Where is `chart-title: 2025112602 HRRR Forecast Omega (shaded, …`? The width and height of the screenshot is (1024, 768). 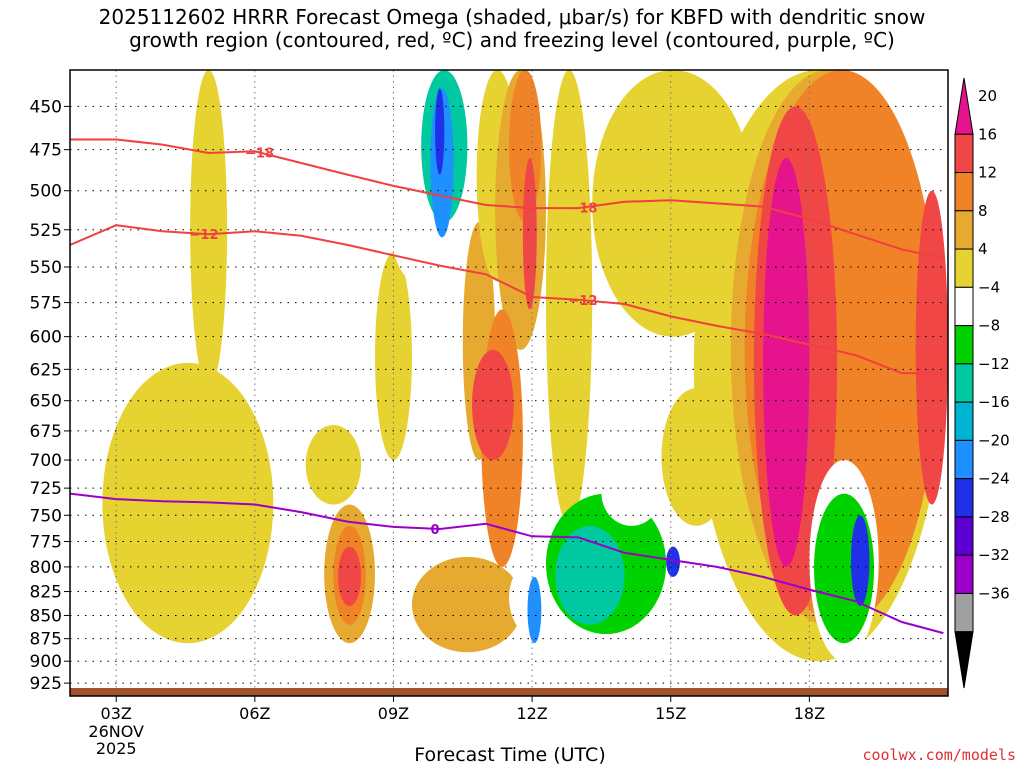 chart-title: 2025112602 HRRR Forecast Omega (shaded, … is located at coordinates (512, 28).